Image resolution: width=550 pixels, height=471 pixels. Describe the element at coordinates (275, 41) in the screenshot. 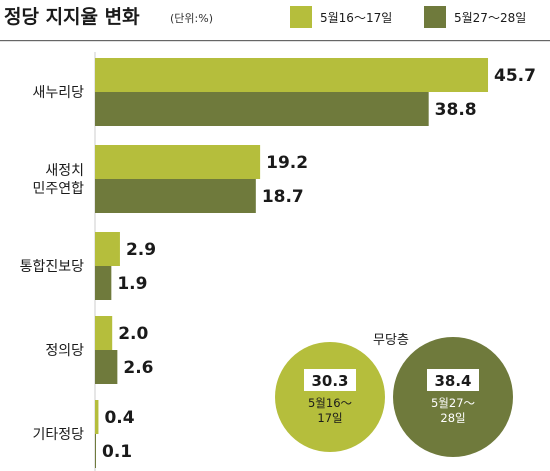

I see `title-divider` at that location.